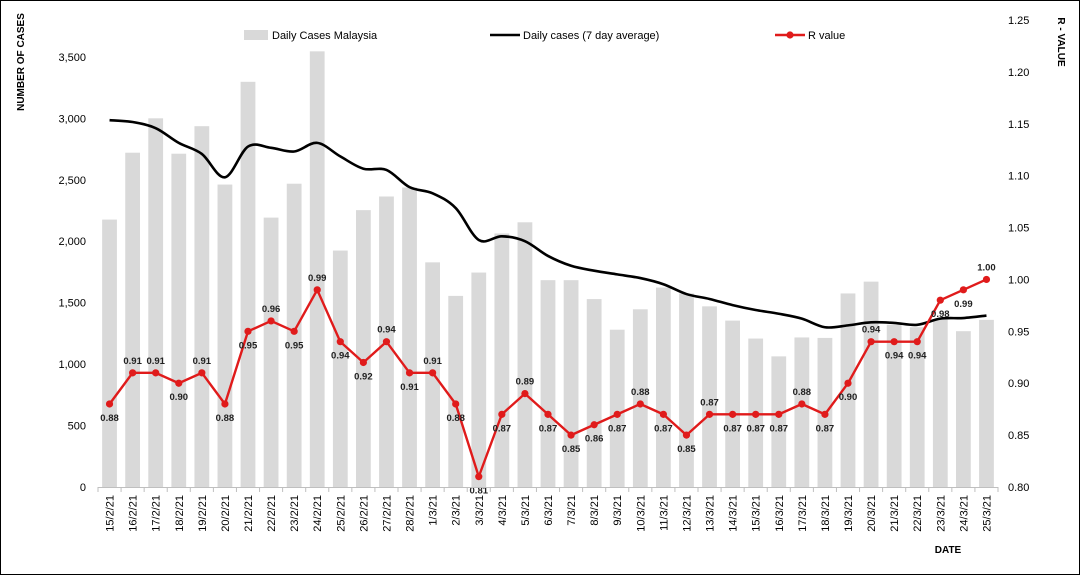  Describe the element at coordinates (664, 513) in the screenshot. I see `x-tick-label: 11/3/21` at that location.